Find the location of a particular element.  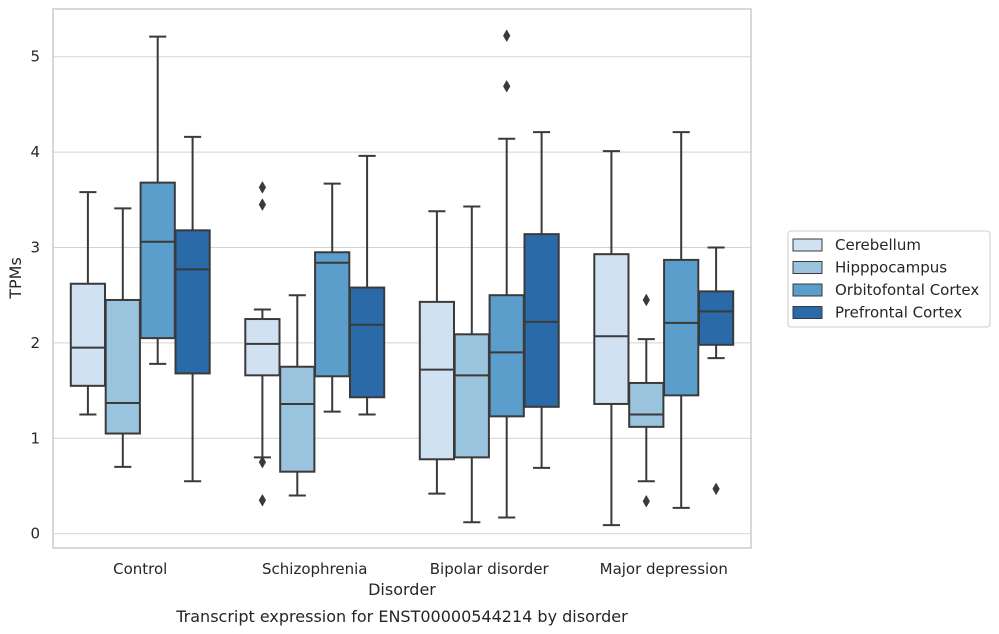

y-tick-label: 0 is located at coordinates (35, 534).